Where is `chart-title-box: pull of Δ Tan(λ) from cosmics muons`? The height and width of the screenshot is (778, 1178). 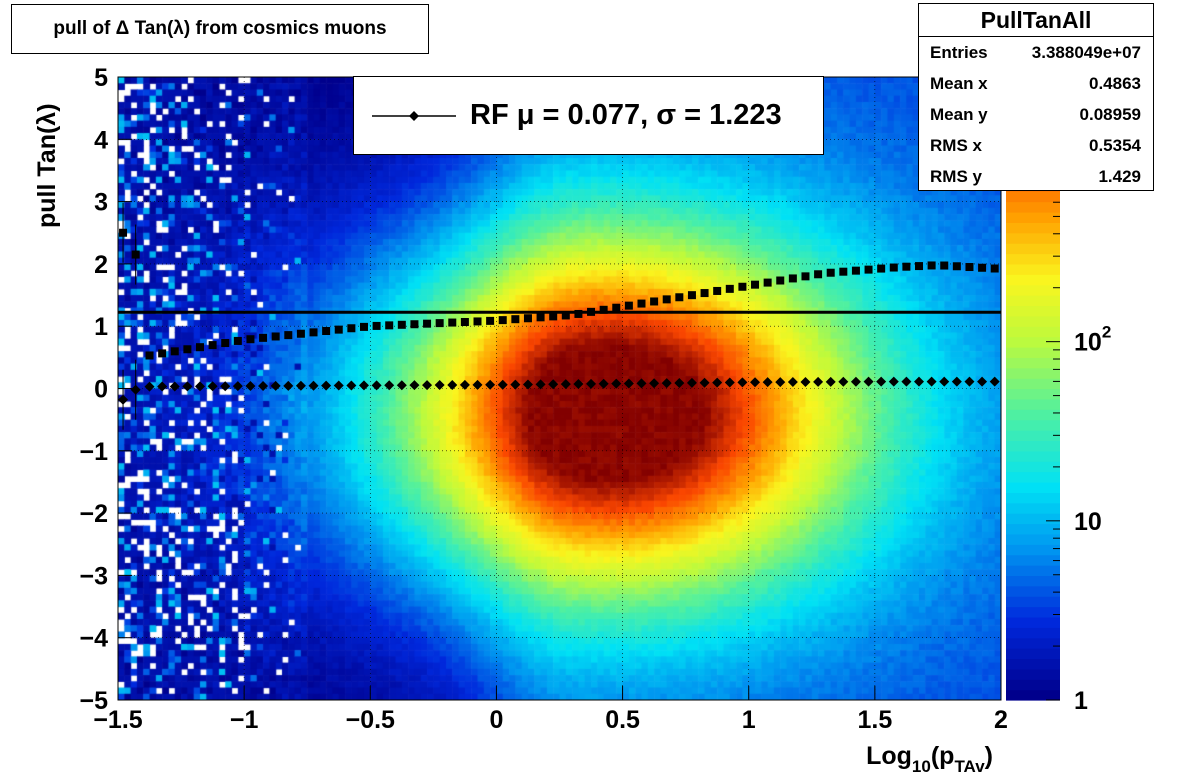
chart-title-box: pull of Δ Tan(λ) from cosmics muons is located at coordinates (220, 29).